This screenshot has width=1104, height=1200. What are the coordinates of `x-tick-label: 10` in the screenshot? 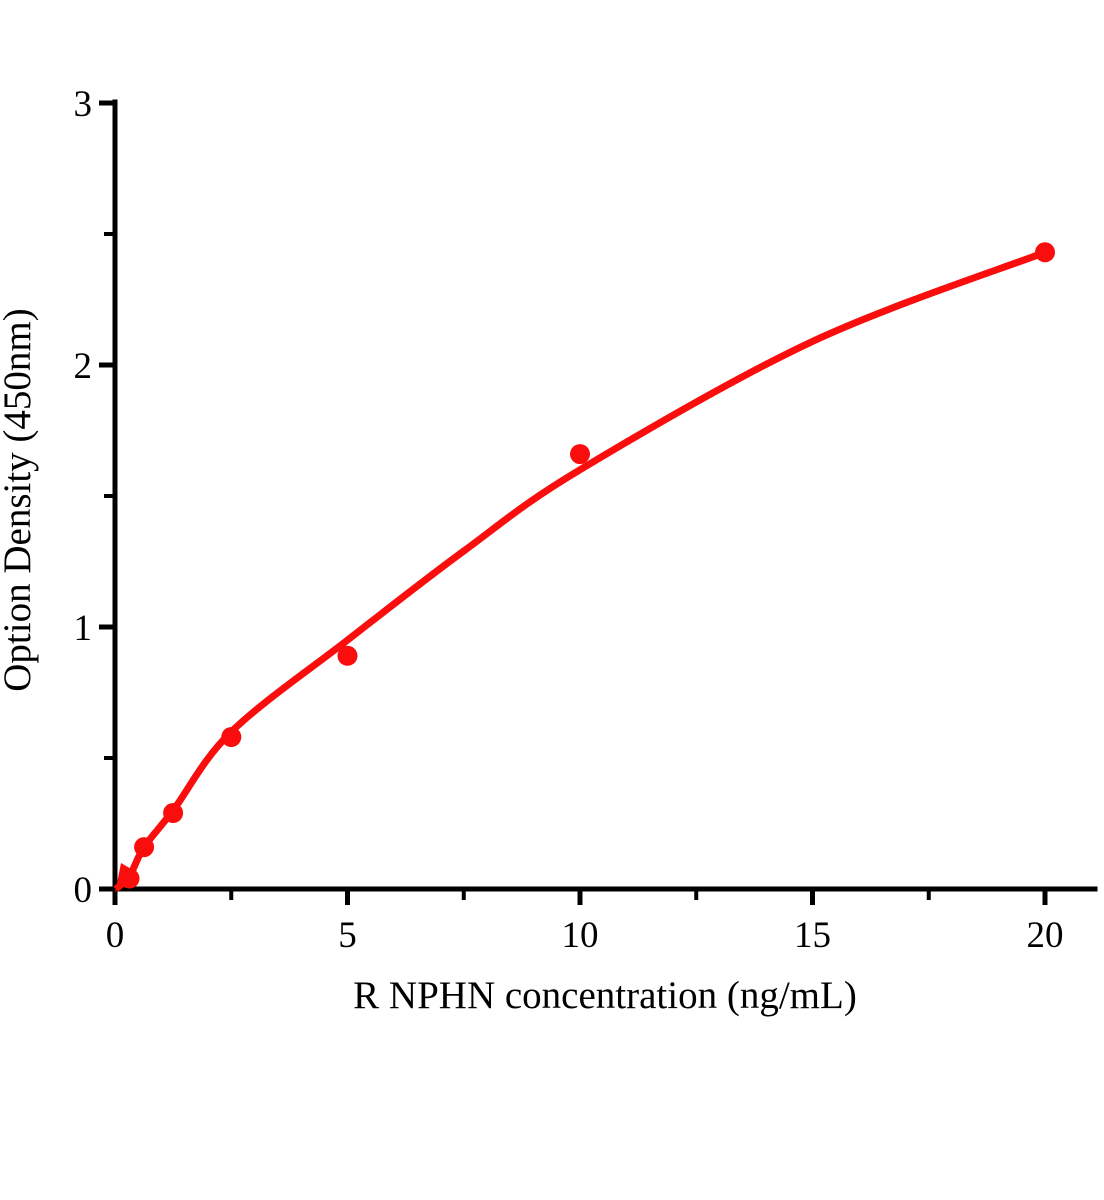 It's located at (580, 935).